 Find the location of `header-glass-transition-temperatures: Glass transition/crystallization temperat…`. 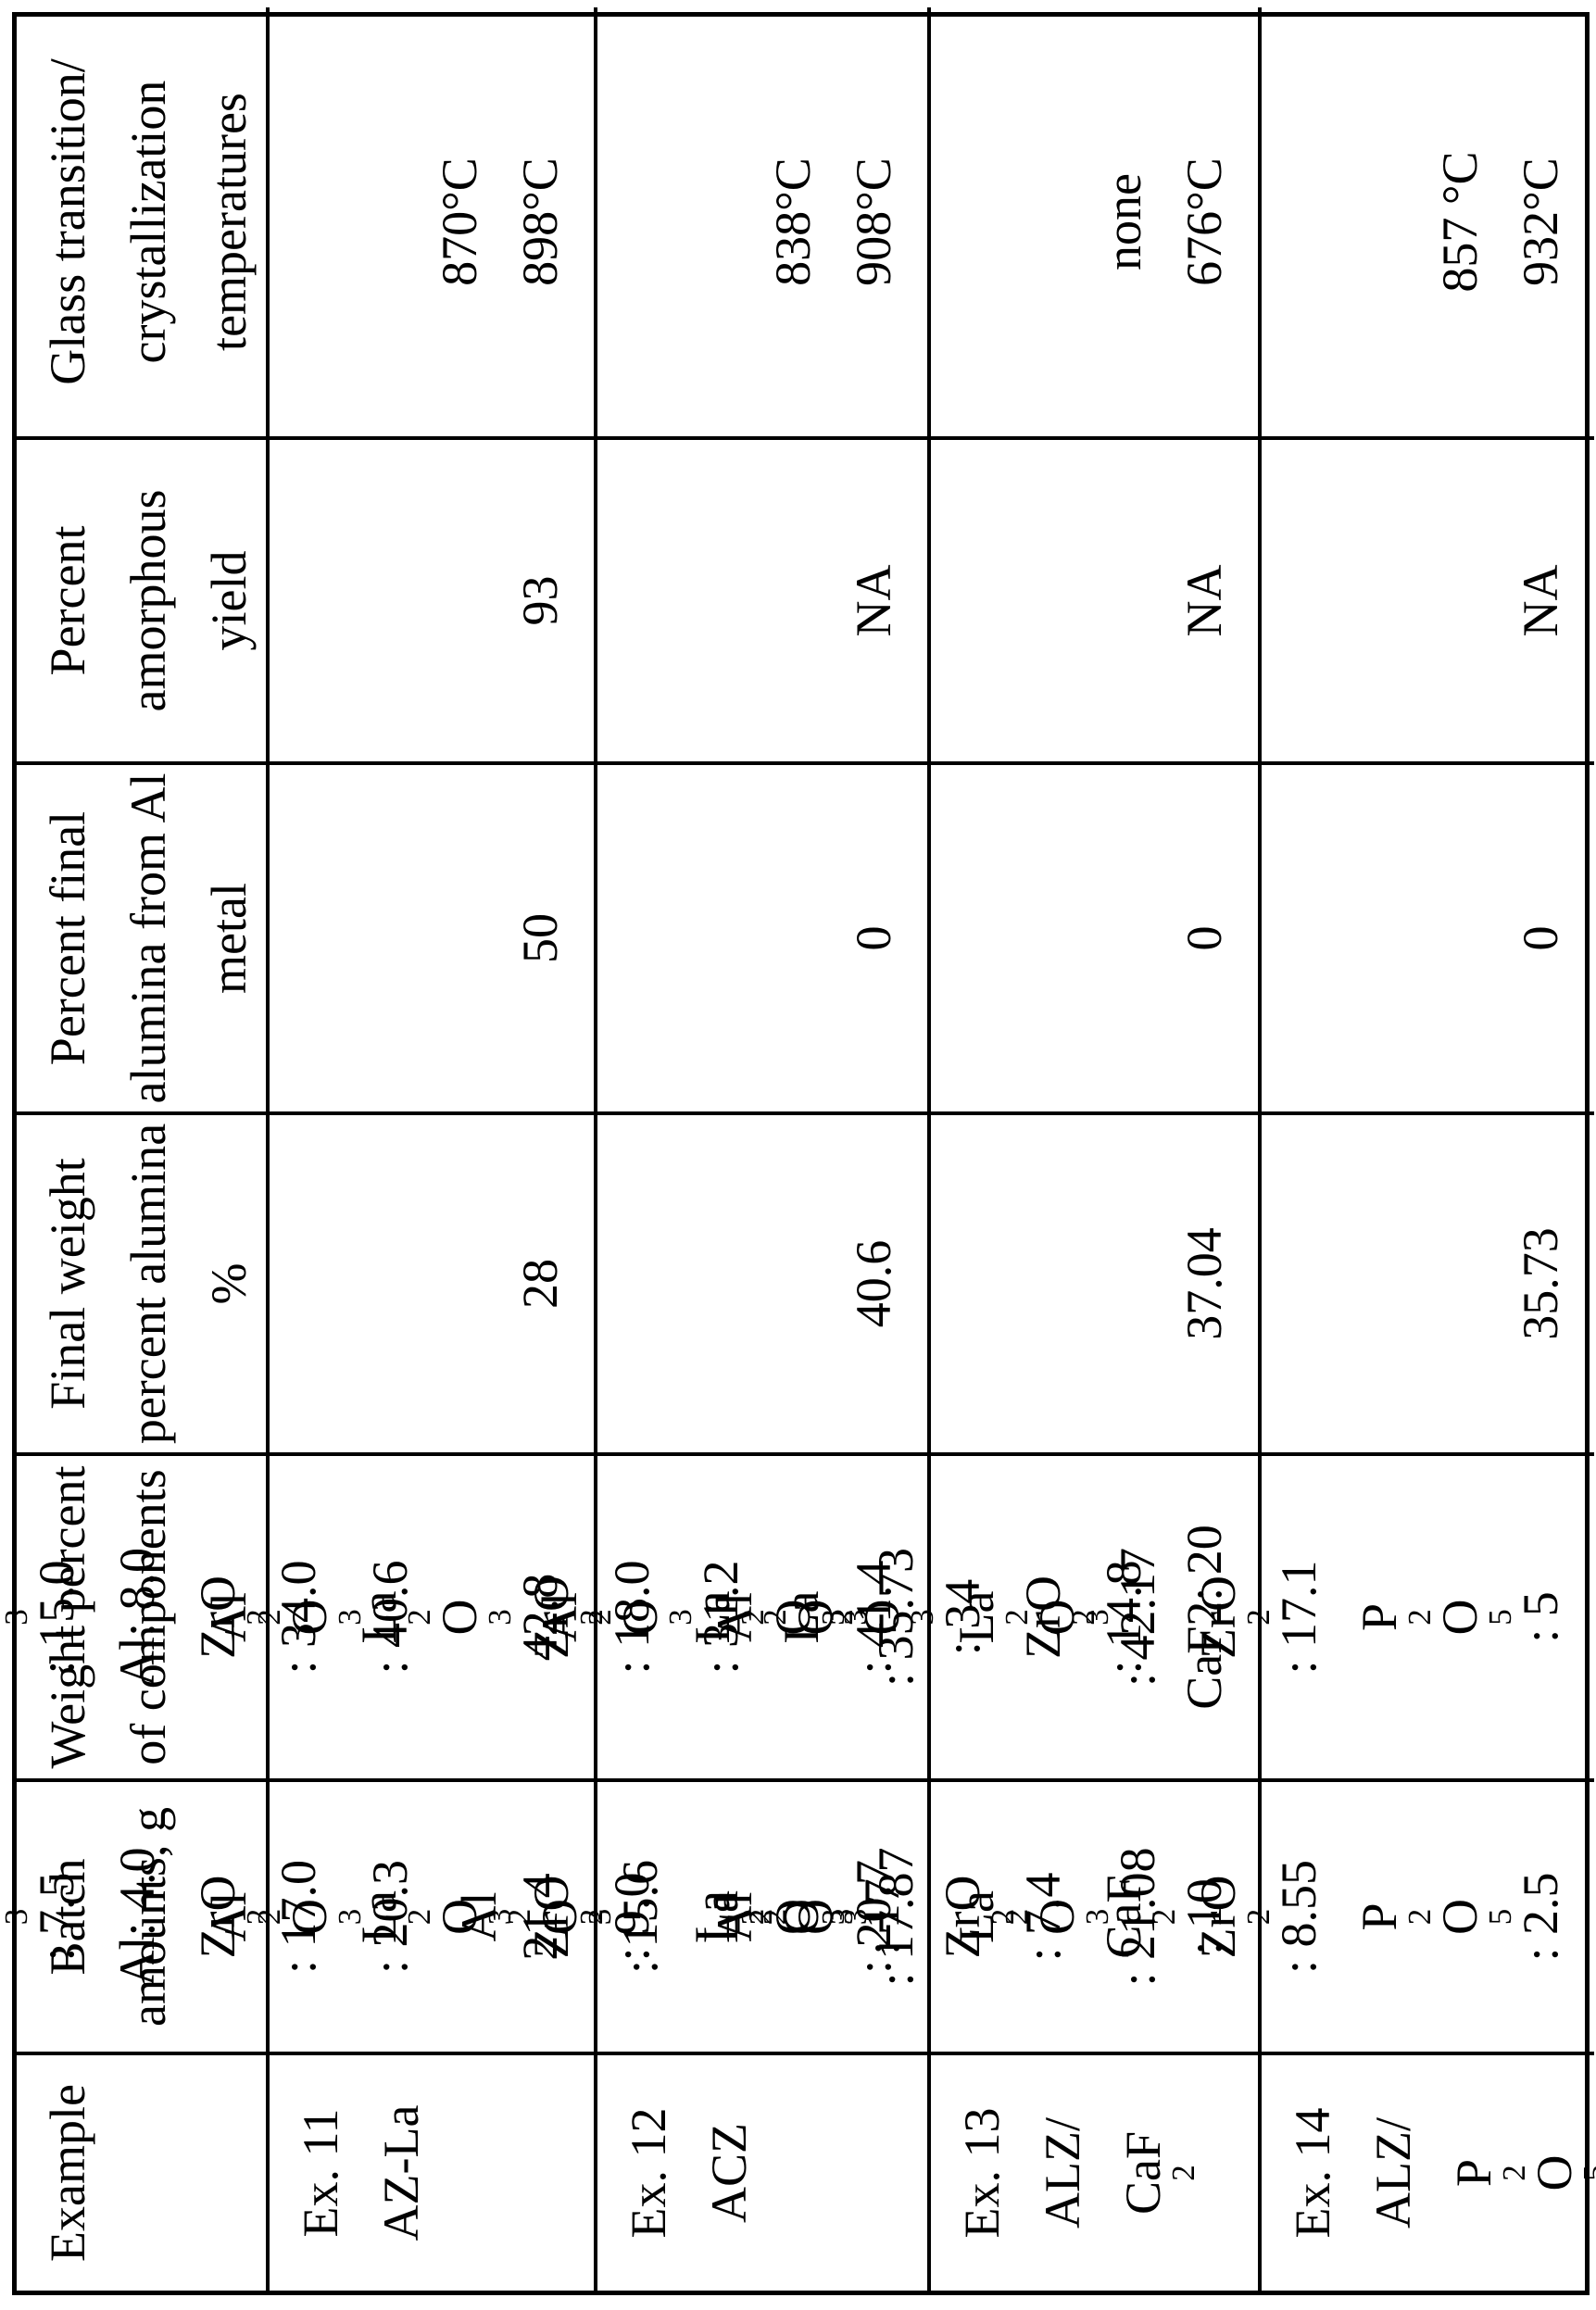

header-glass-transition-temperatures: Glass transition/crystallization temperat… is located at coordinates (143, 222).